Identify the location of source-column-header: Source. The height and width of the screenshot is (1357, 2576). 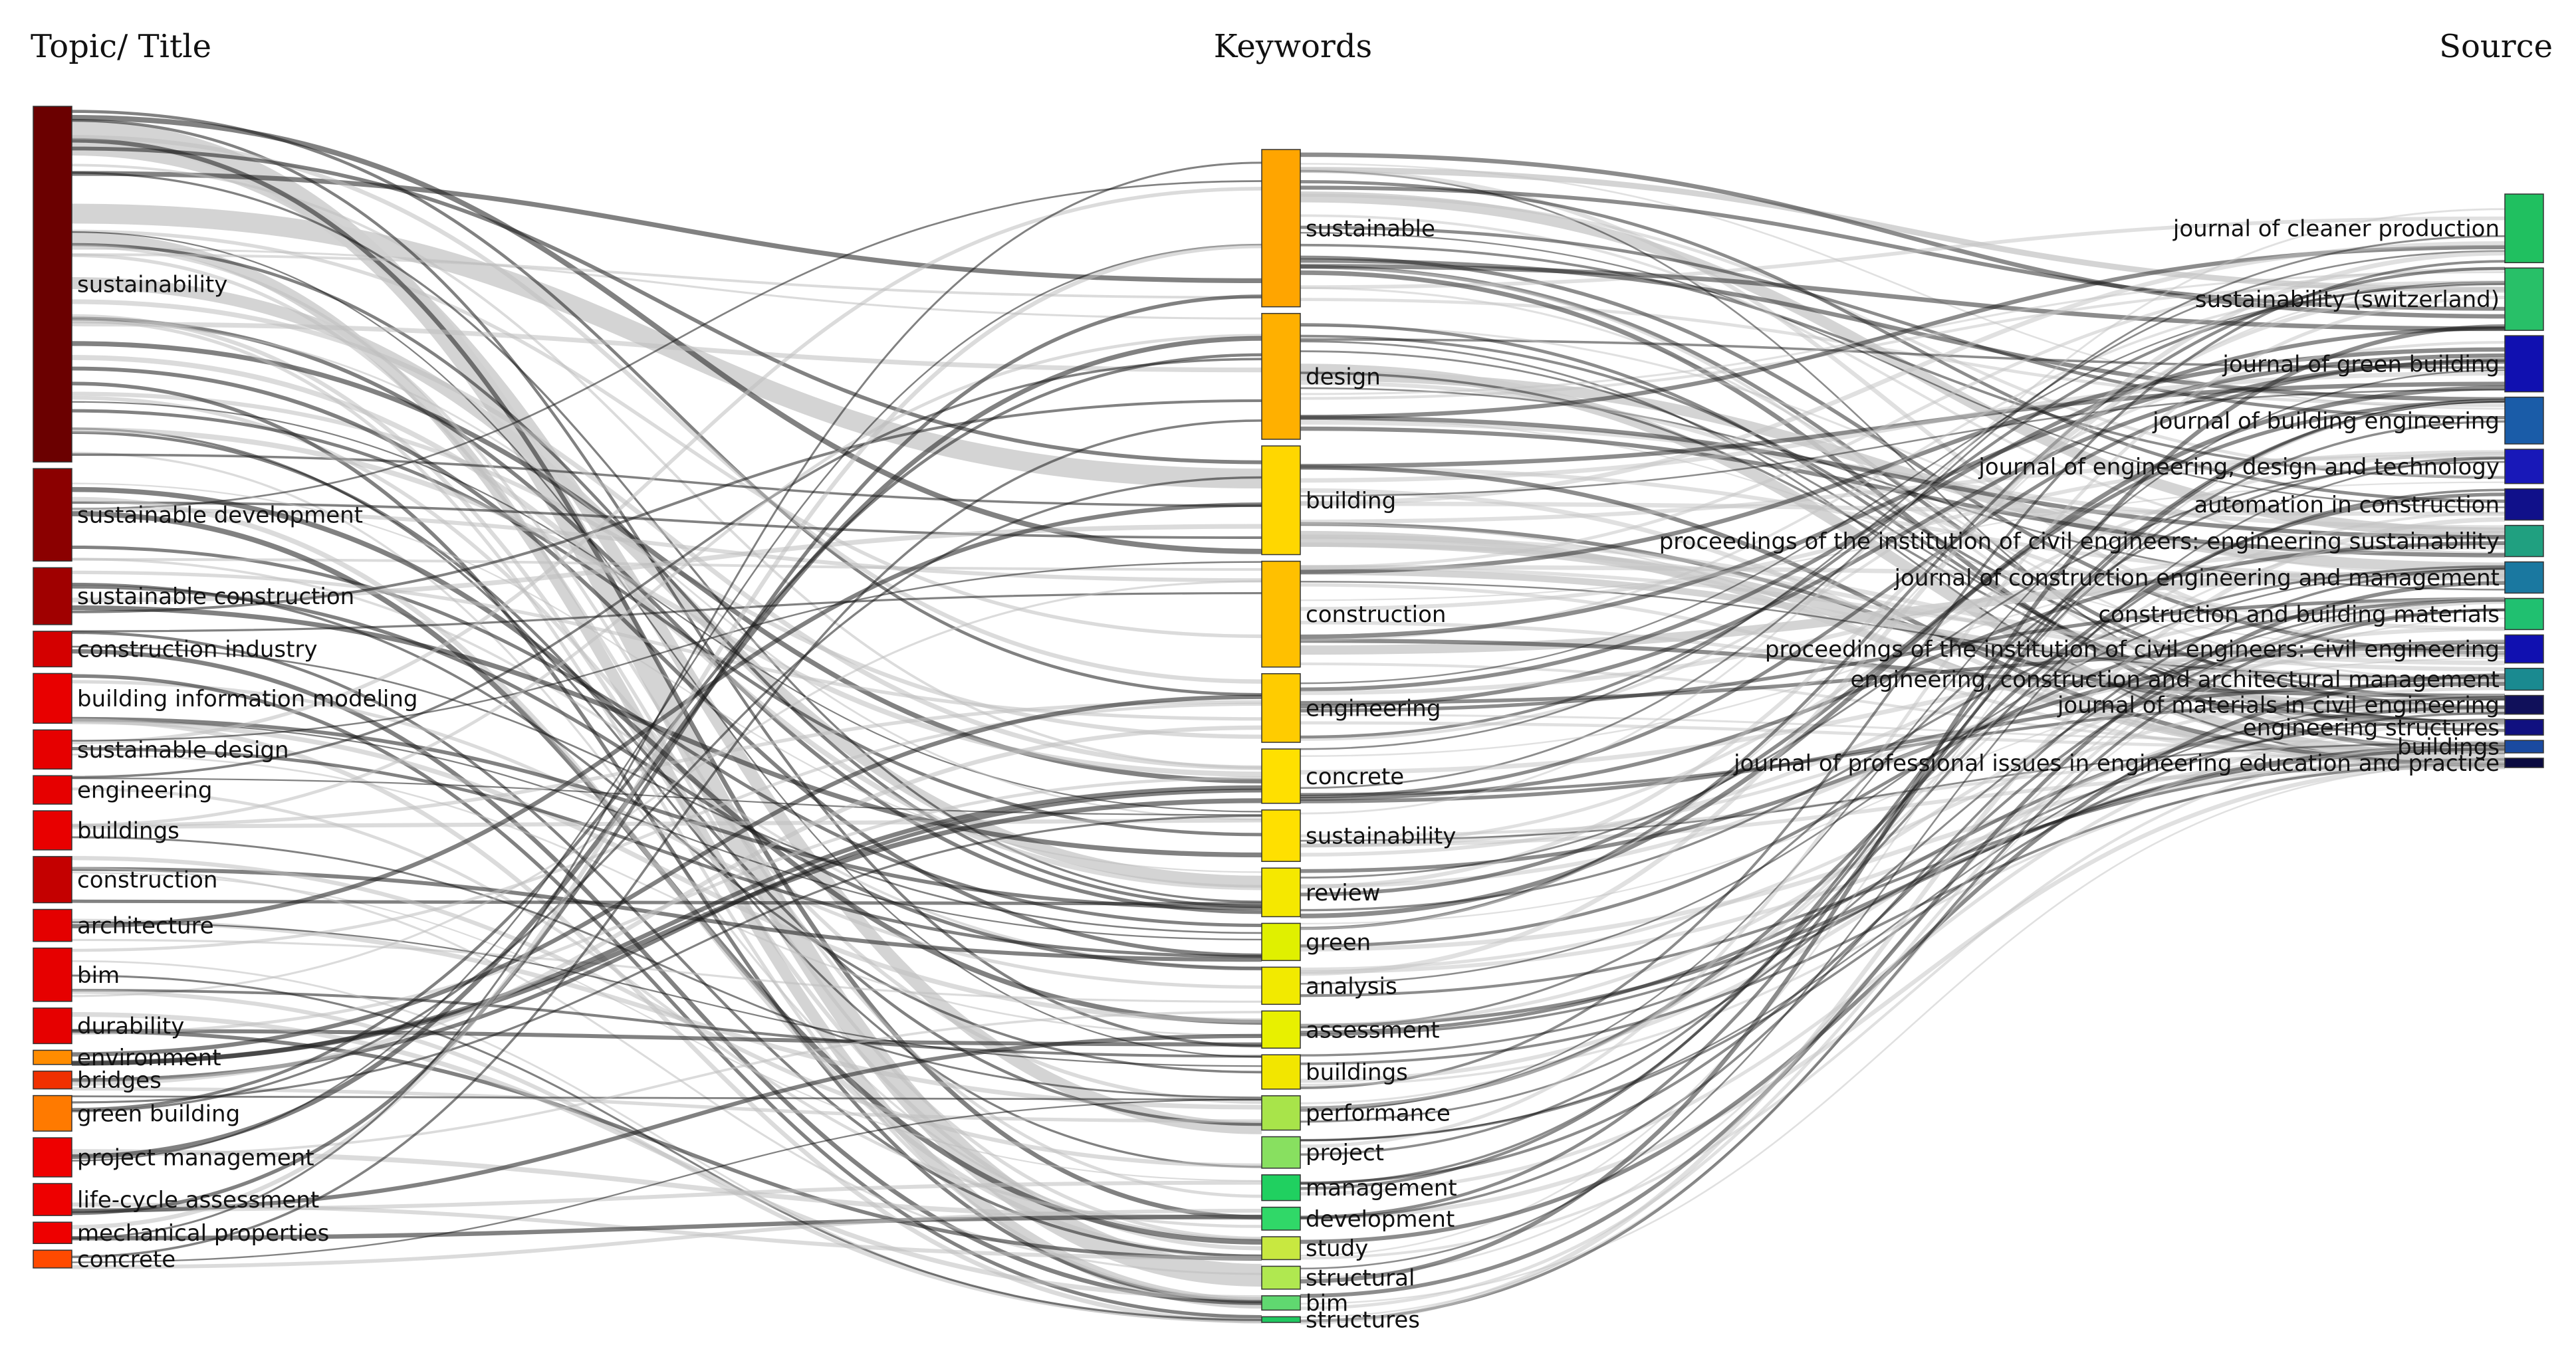
(2496, 46).